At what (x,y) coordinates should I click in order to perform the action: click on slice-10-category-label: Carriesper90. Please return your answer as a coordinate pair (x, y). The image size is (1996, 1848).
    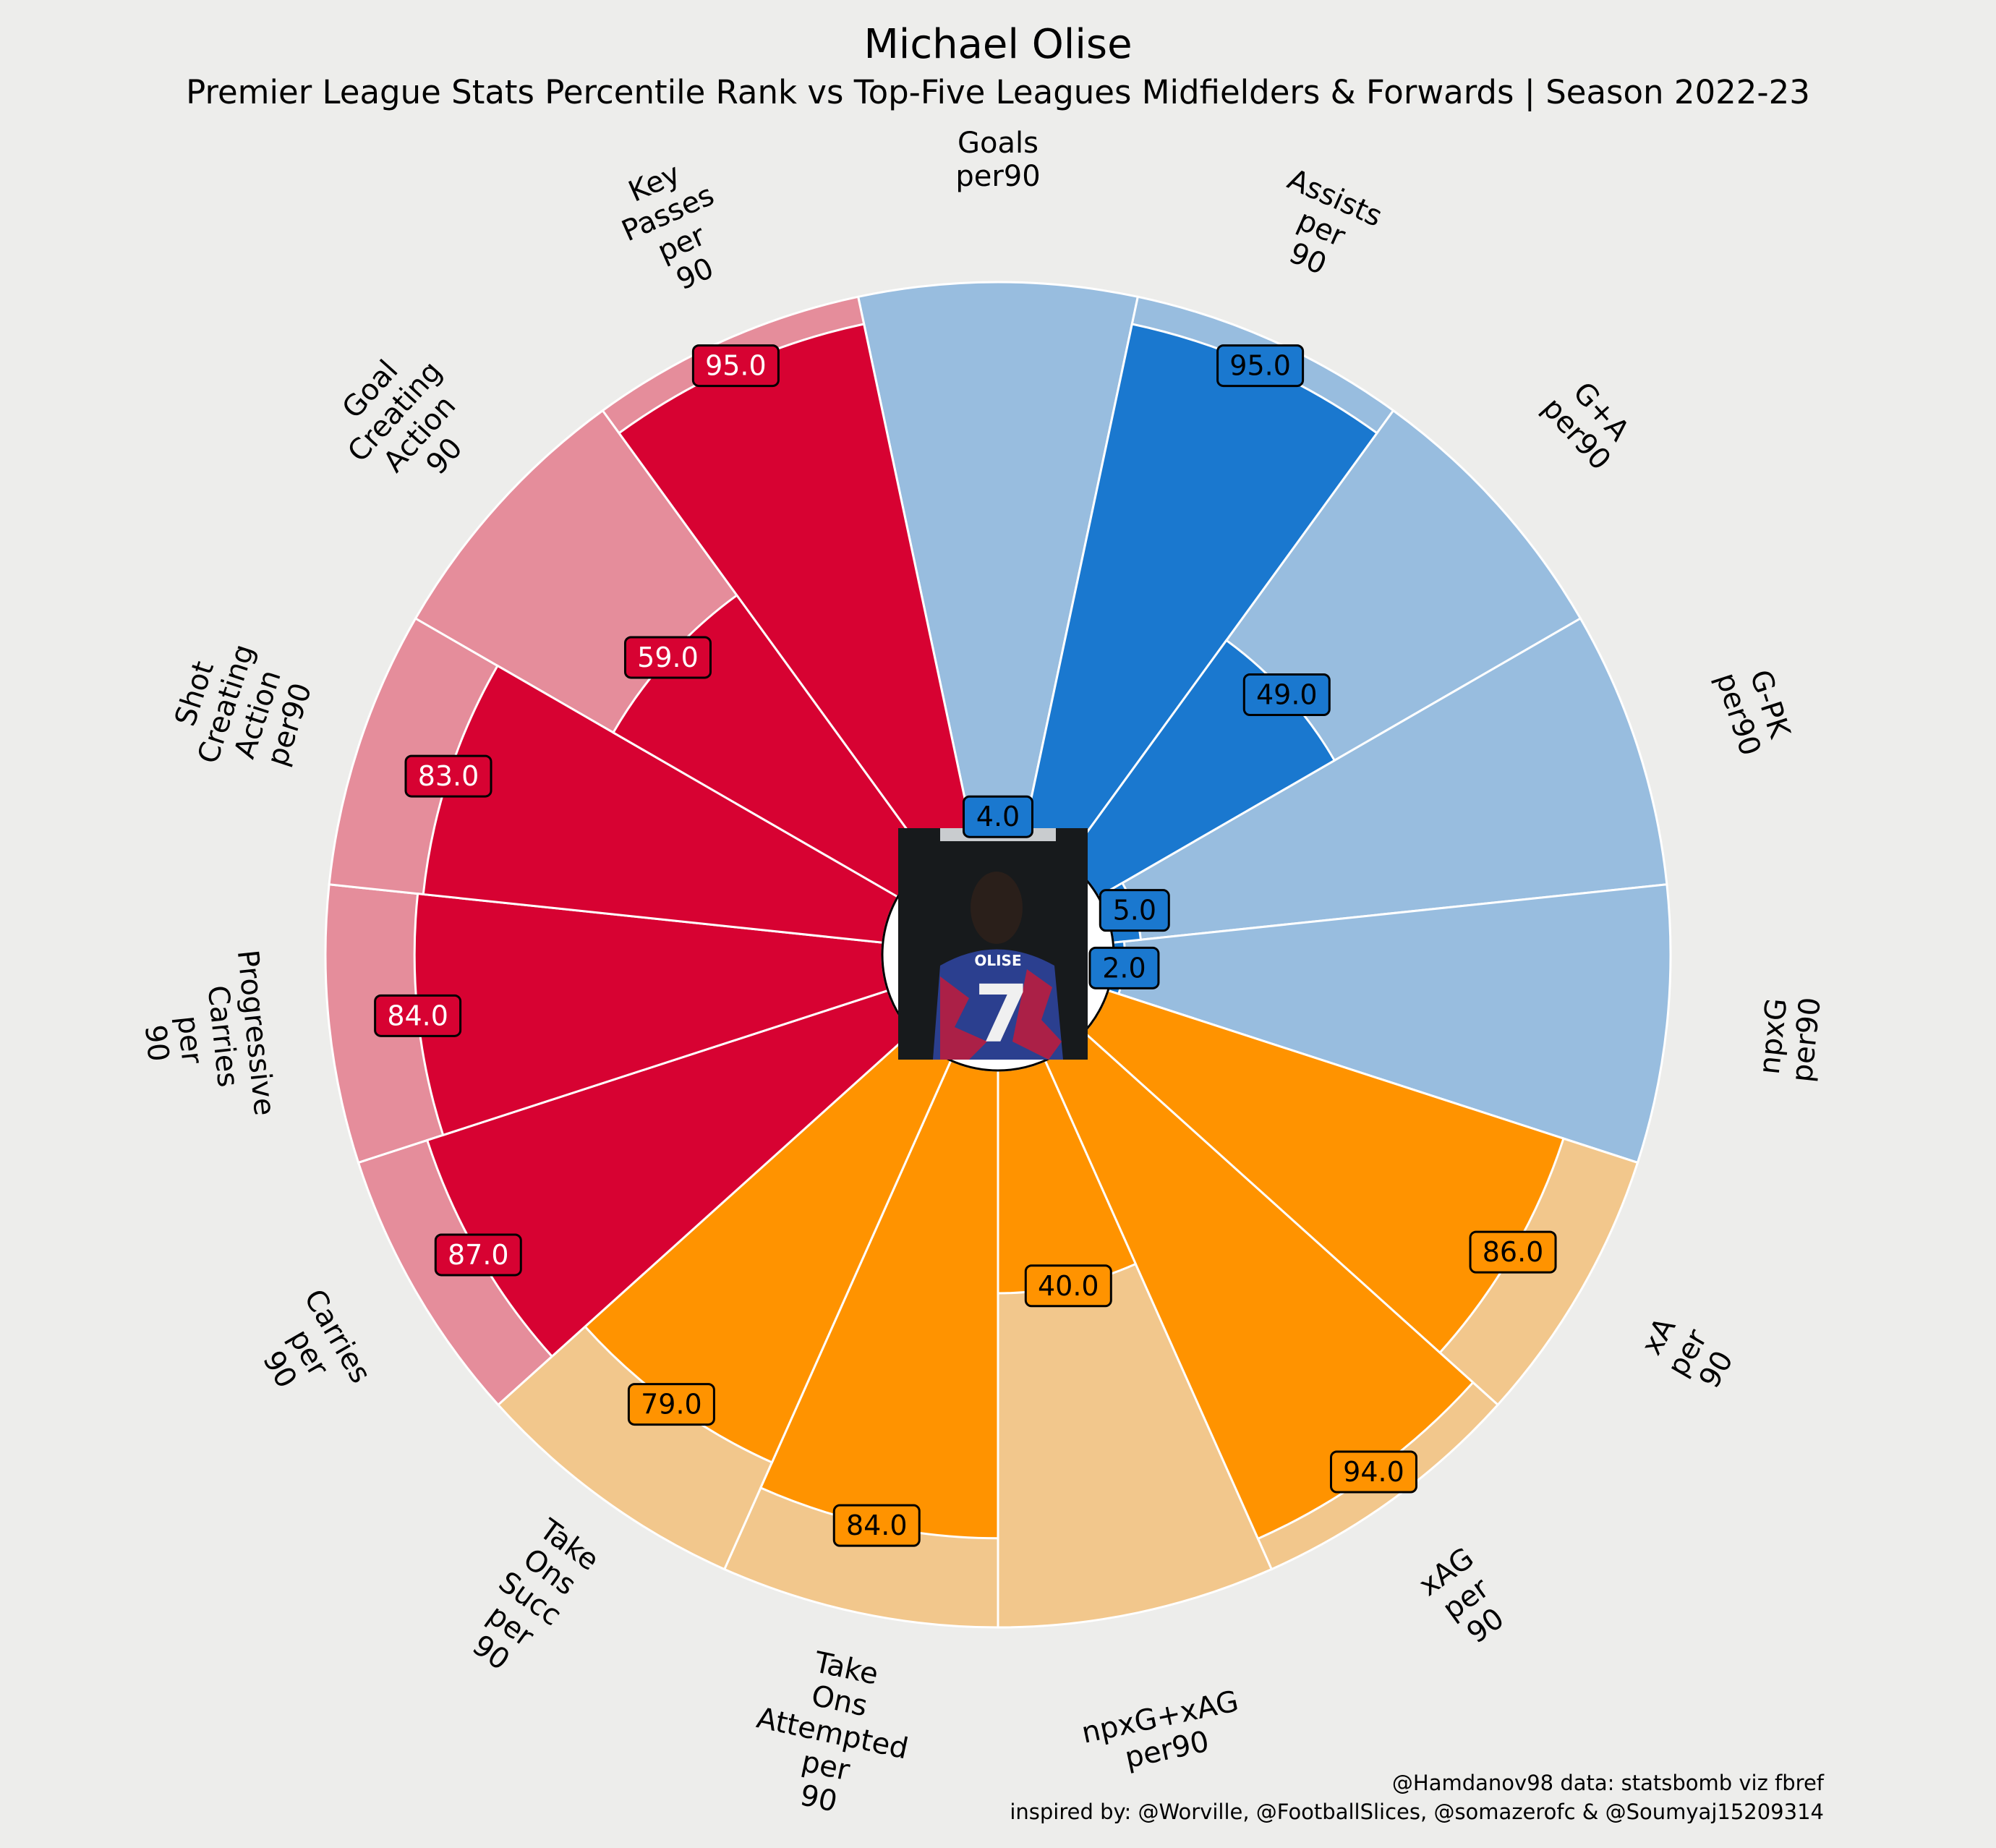
    Looking at the image, I should click on (308, 1353).